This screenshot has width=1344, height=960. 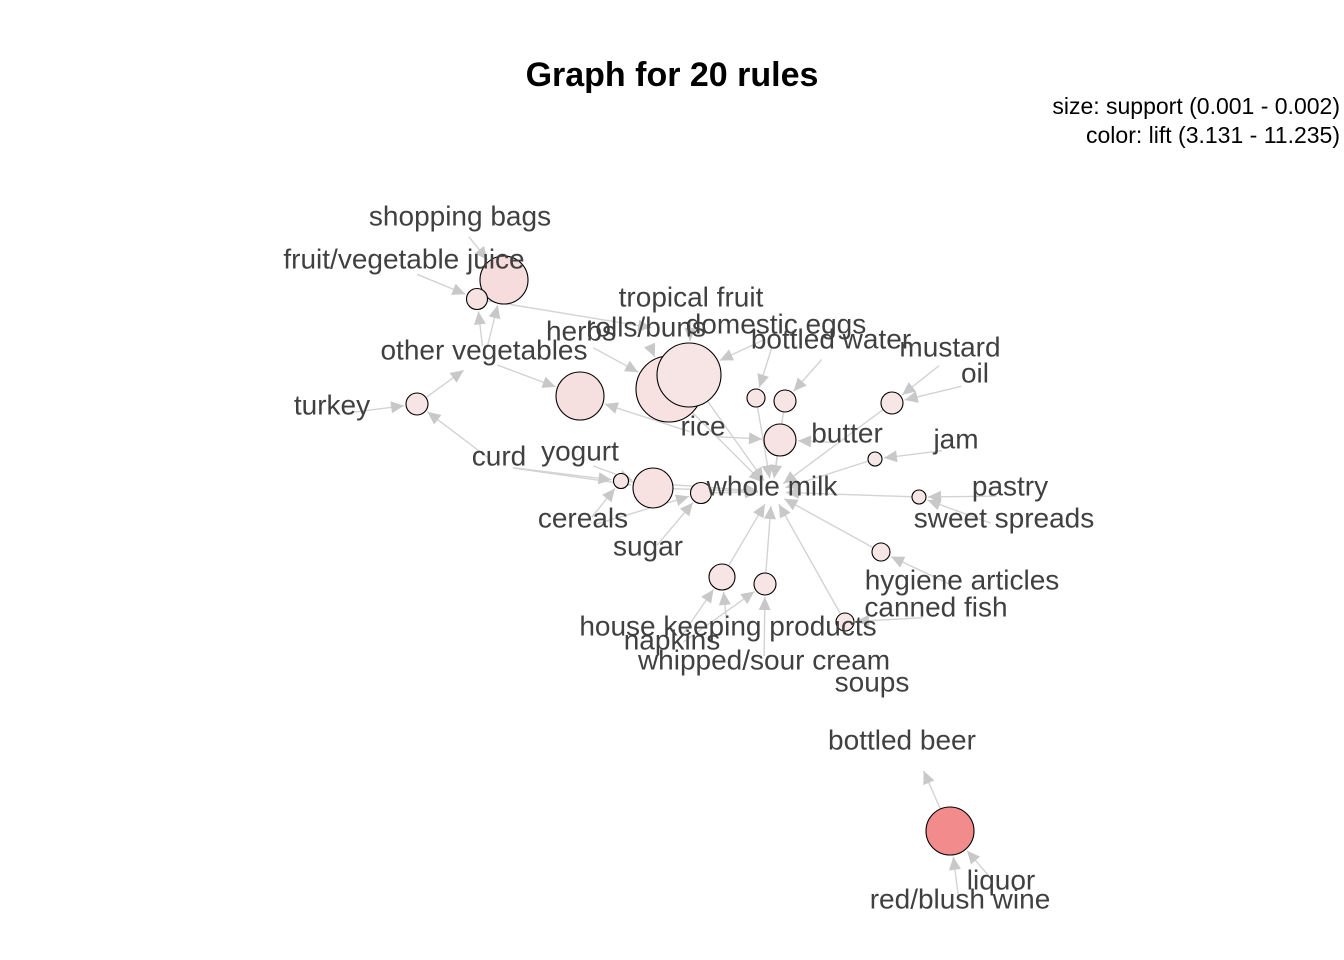 I want to click on rule-node-r10, so click(x=892, y=403).